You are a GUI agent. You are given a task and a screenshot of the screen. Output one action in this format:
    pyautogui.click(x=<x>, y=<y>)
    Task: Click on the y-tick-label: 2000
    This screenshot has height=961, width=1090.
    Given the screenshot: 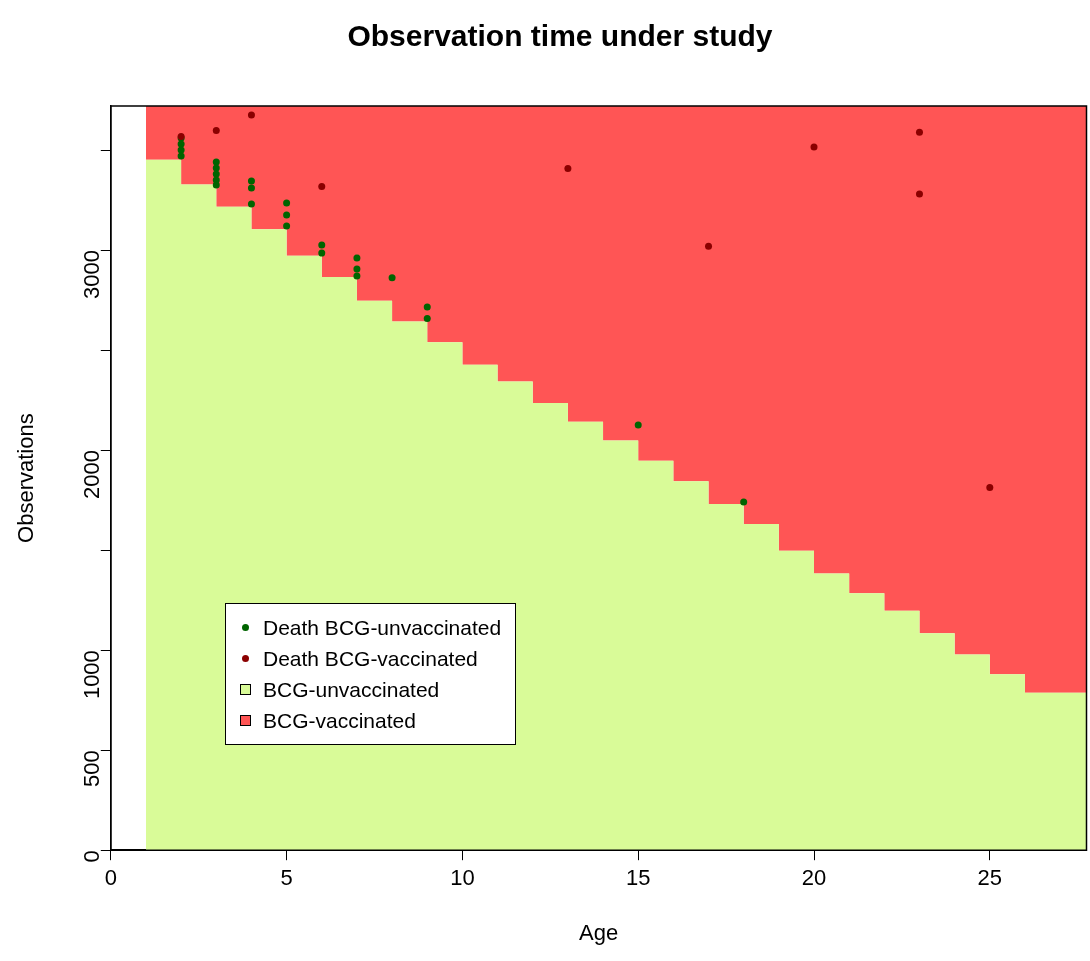 What is the action you would take?
    pyautogui.click(x=91, y=475)
    